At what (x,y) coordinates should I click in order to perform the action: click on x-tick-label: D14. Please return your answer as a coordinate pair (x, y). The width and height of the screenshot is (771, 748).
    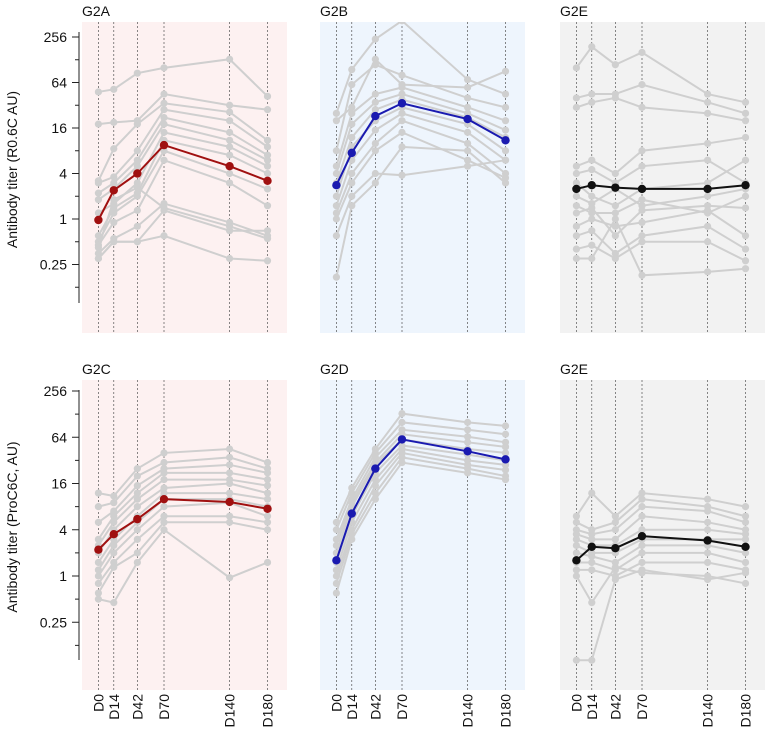
    Looking at the image, I should click on (114, 707).